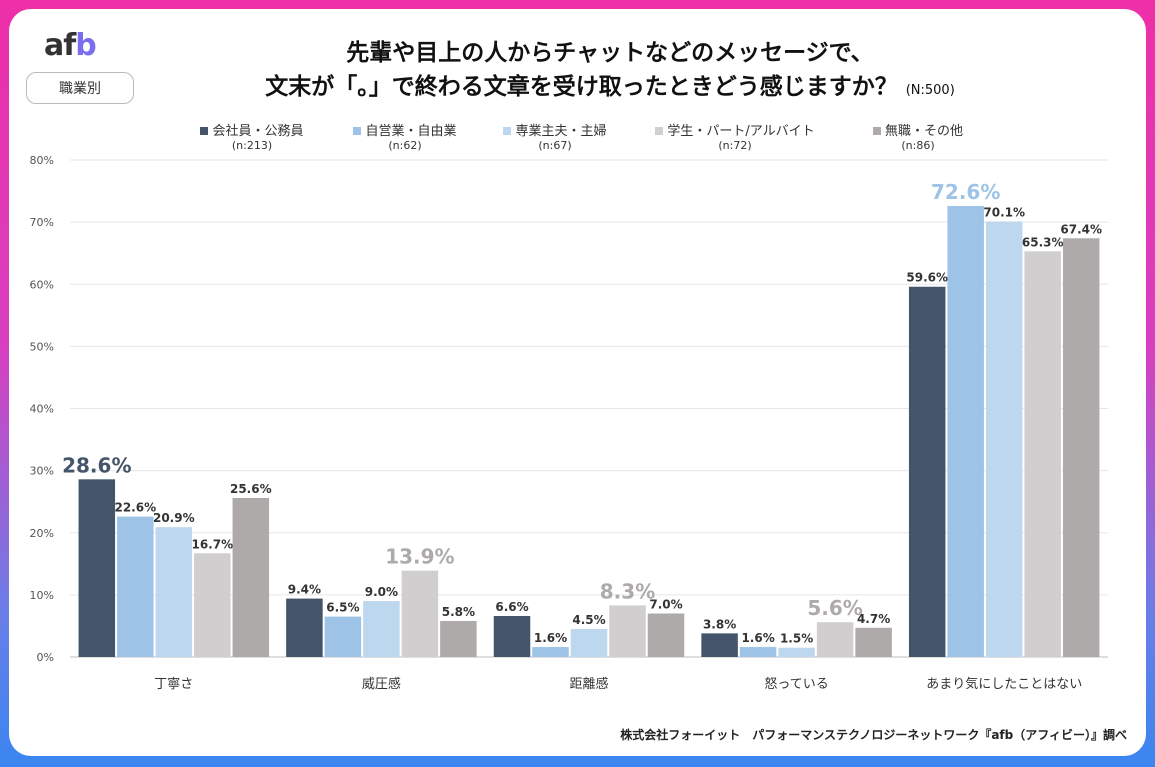  Describe the element at coordinates (42, 160) in the screenshot. I see `y-tick-label: 80%` at that location.